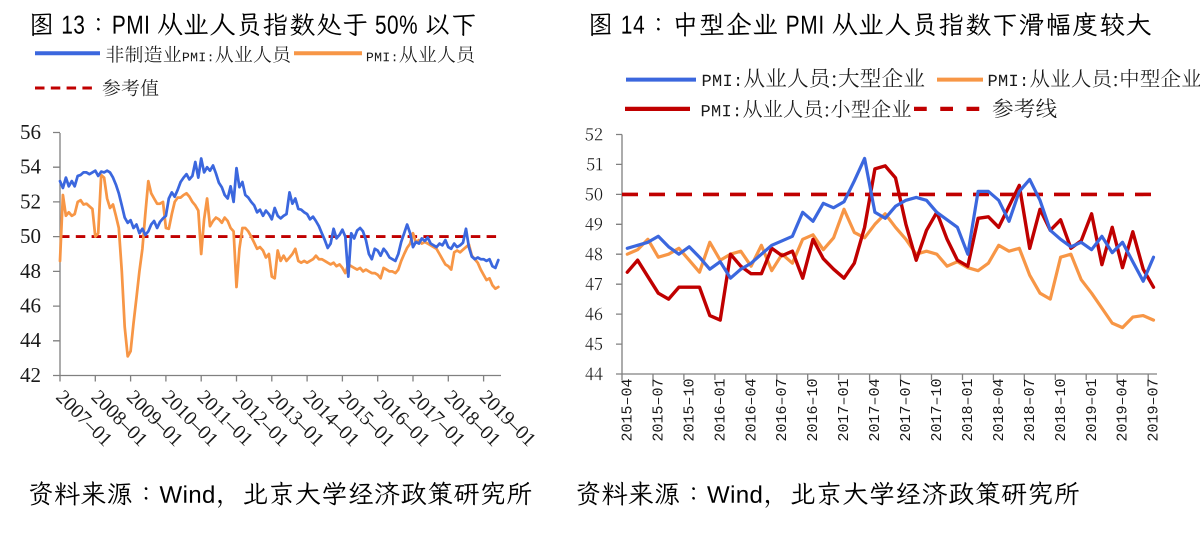 This screenshot has width=1200, height=535. I want to click on svg-text: 2017–10, so click(937, 410).